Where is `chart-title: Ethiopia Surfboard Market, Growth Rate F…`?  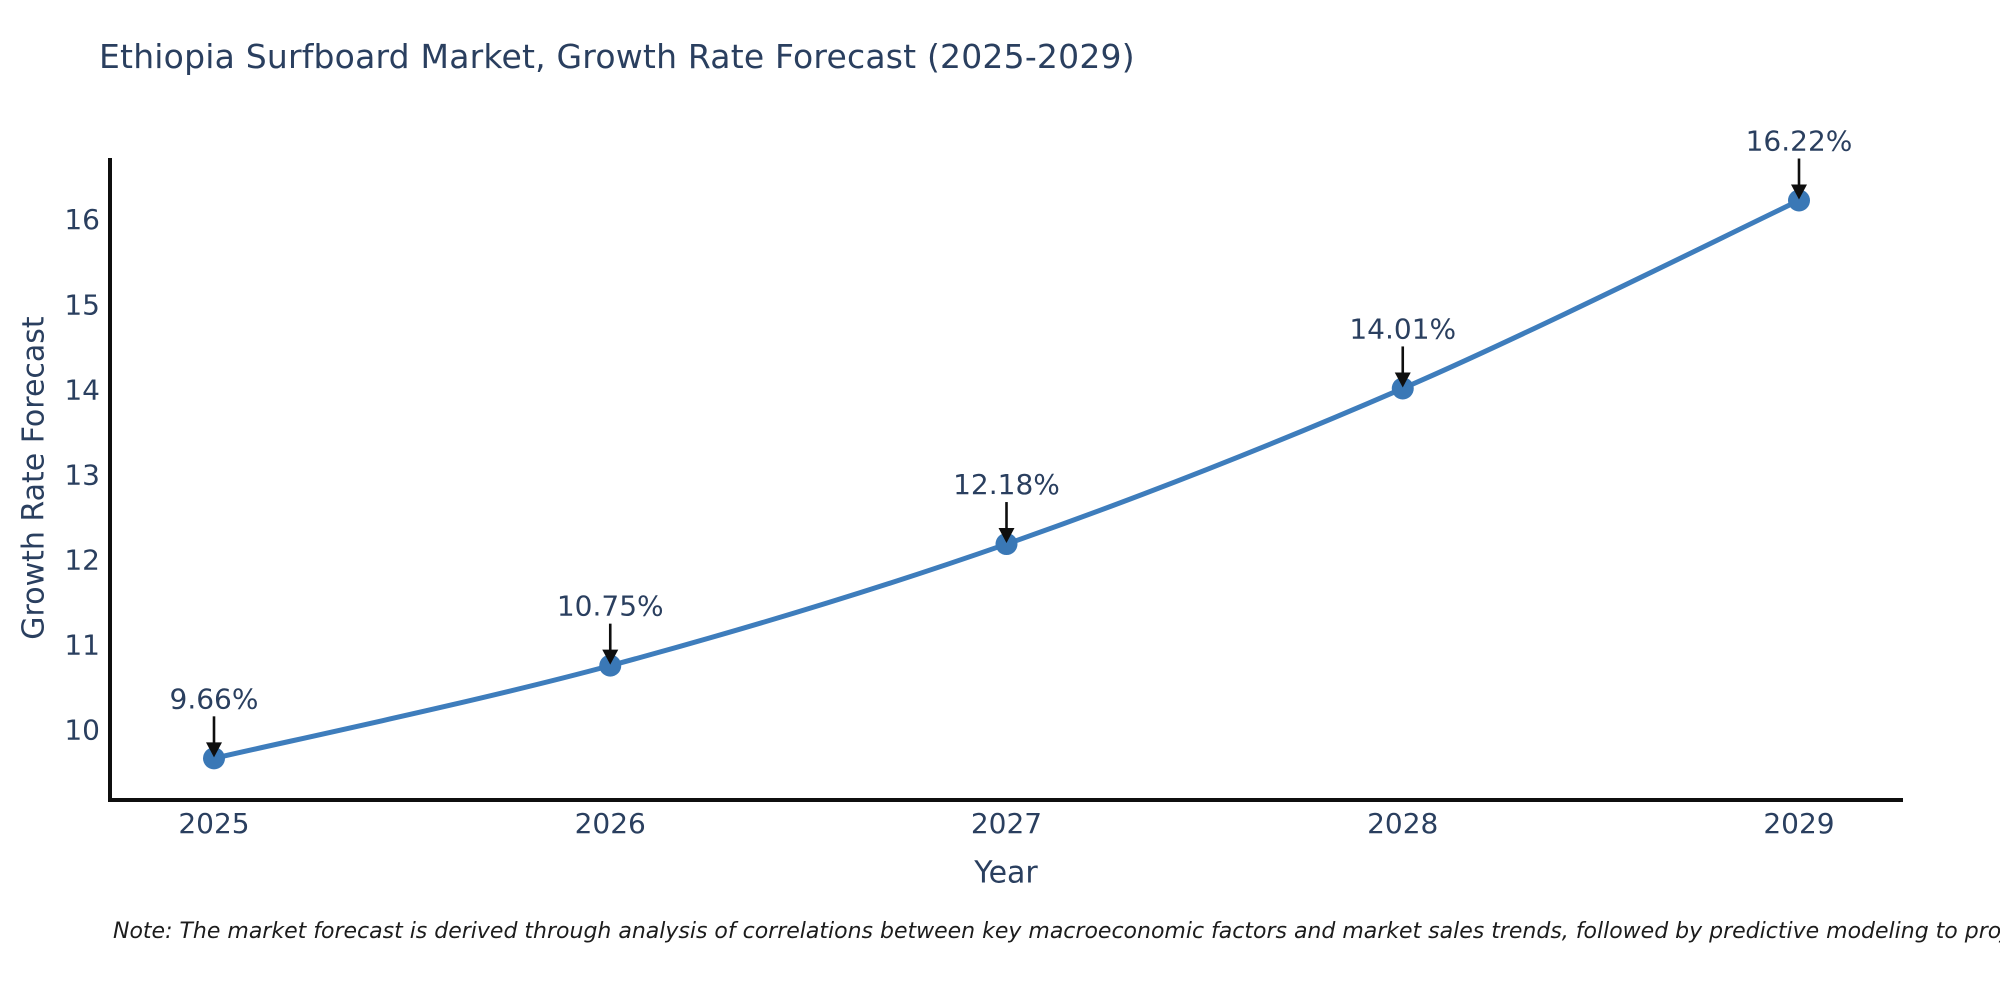
chart-title: Ethiopia Surfboard Market, Growth Rate F… is located at coordinates (617, 56).